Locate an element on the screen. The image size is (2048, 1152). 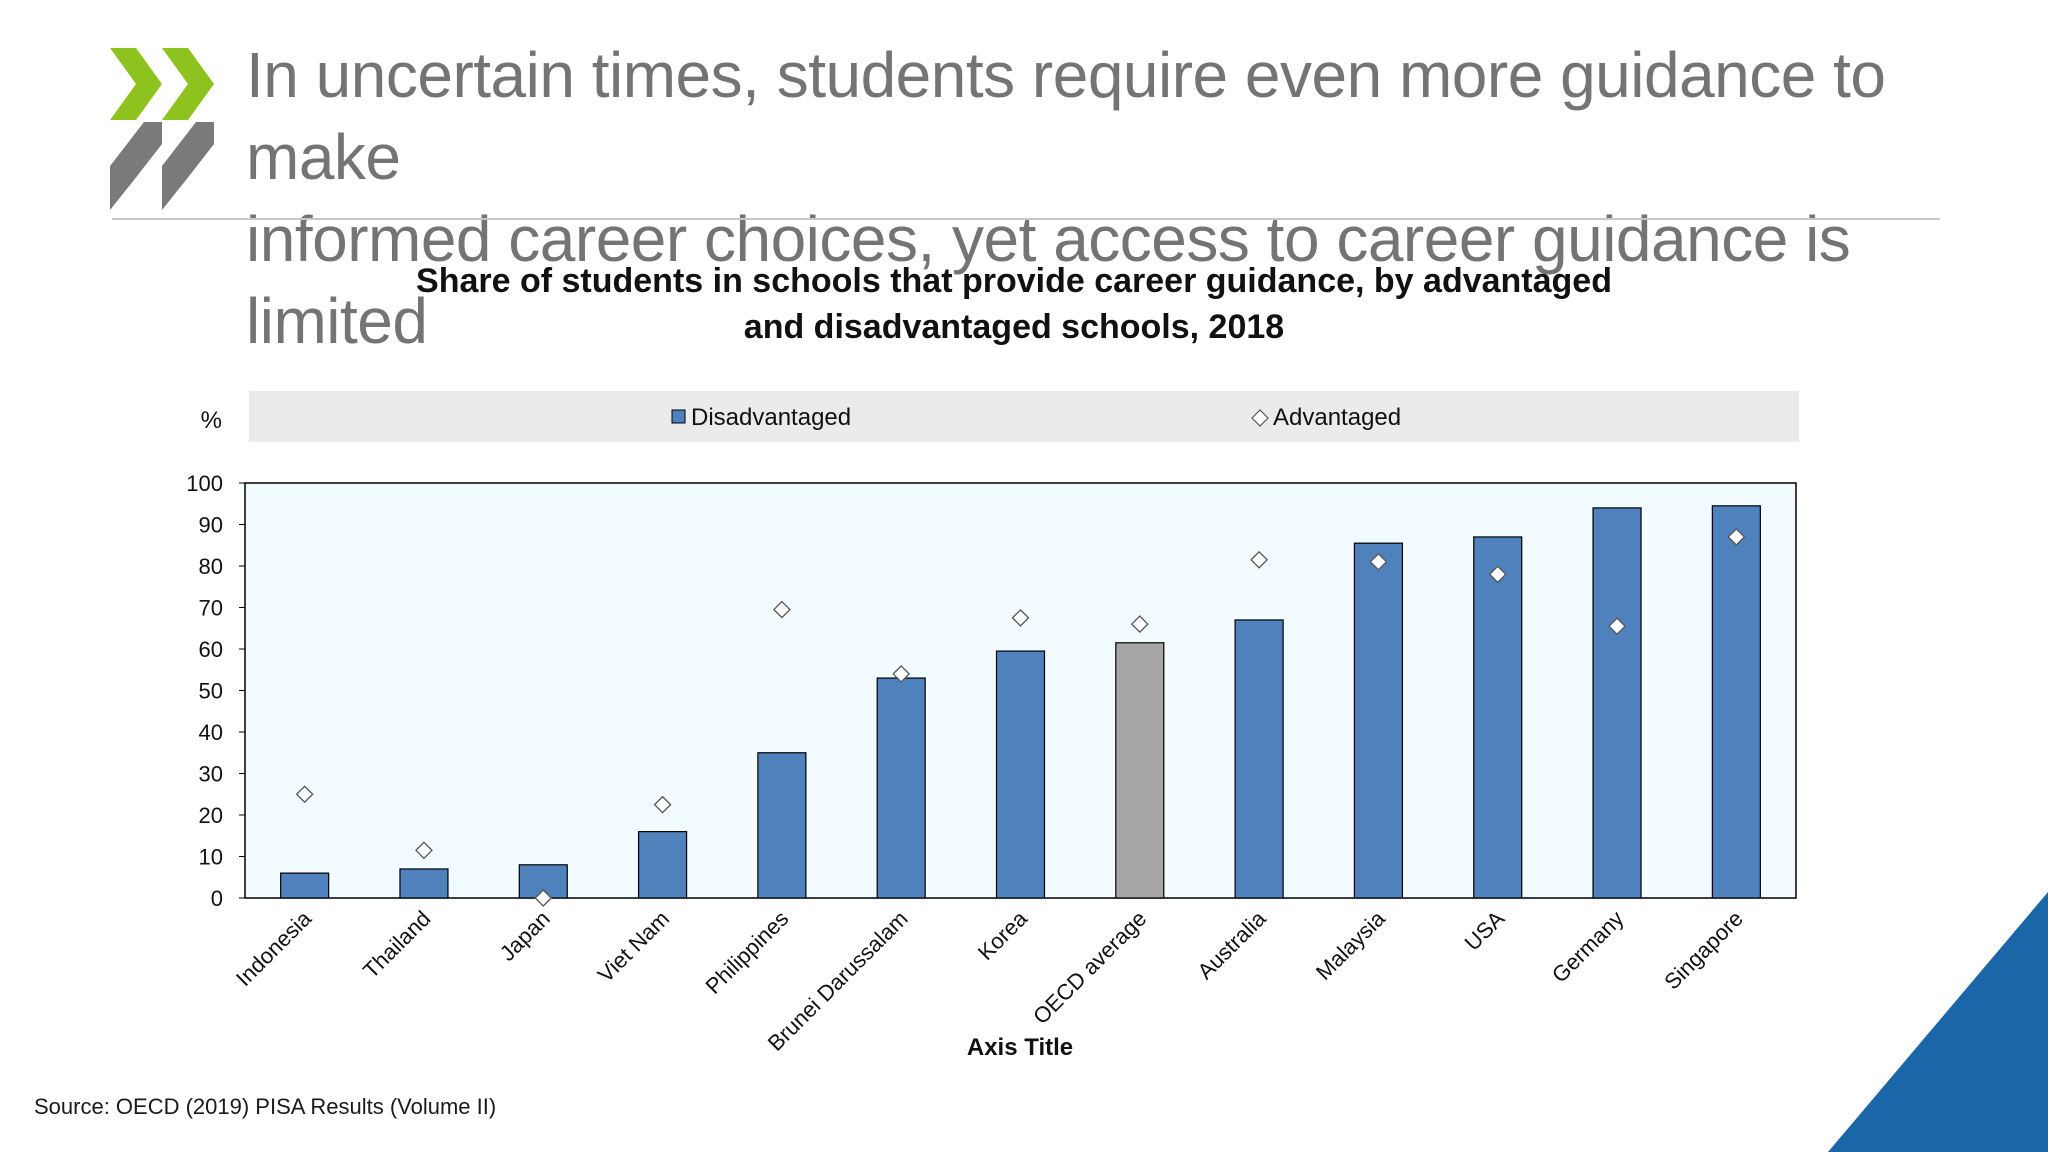
y-tick-label: 10 is located at coordinates (211, 857).